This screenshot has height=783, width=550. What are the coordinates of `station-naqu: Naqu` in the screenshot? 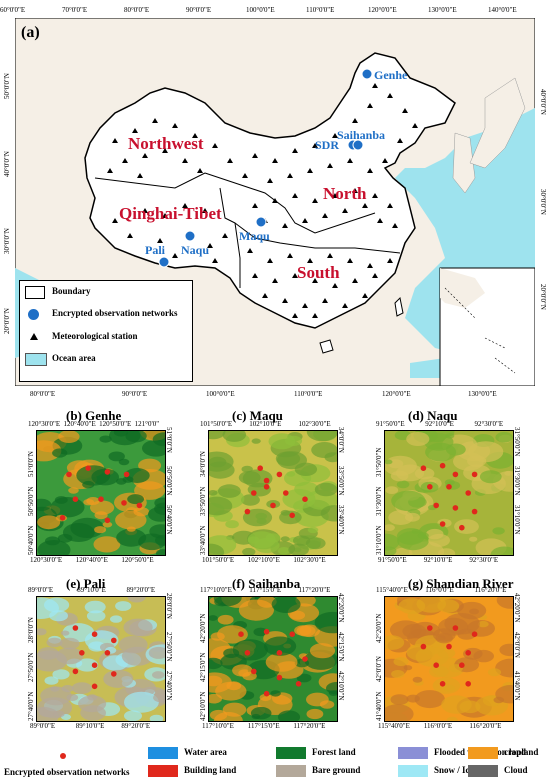 It's located at (195, 250).